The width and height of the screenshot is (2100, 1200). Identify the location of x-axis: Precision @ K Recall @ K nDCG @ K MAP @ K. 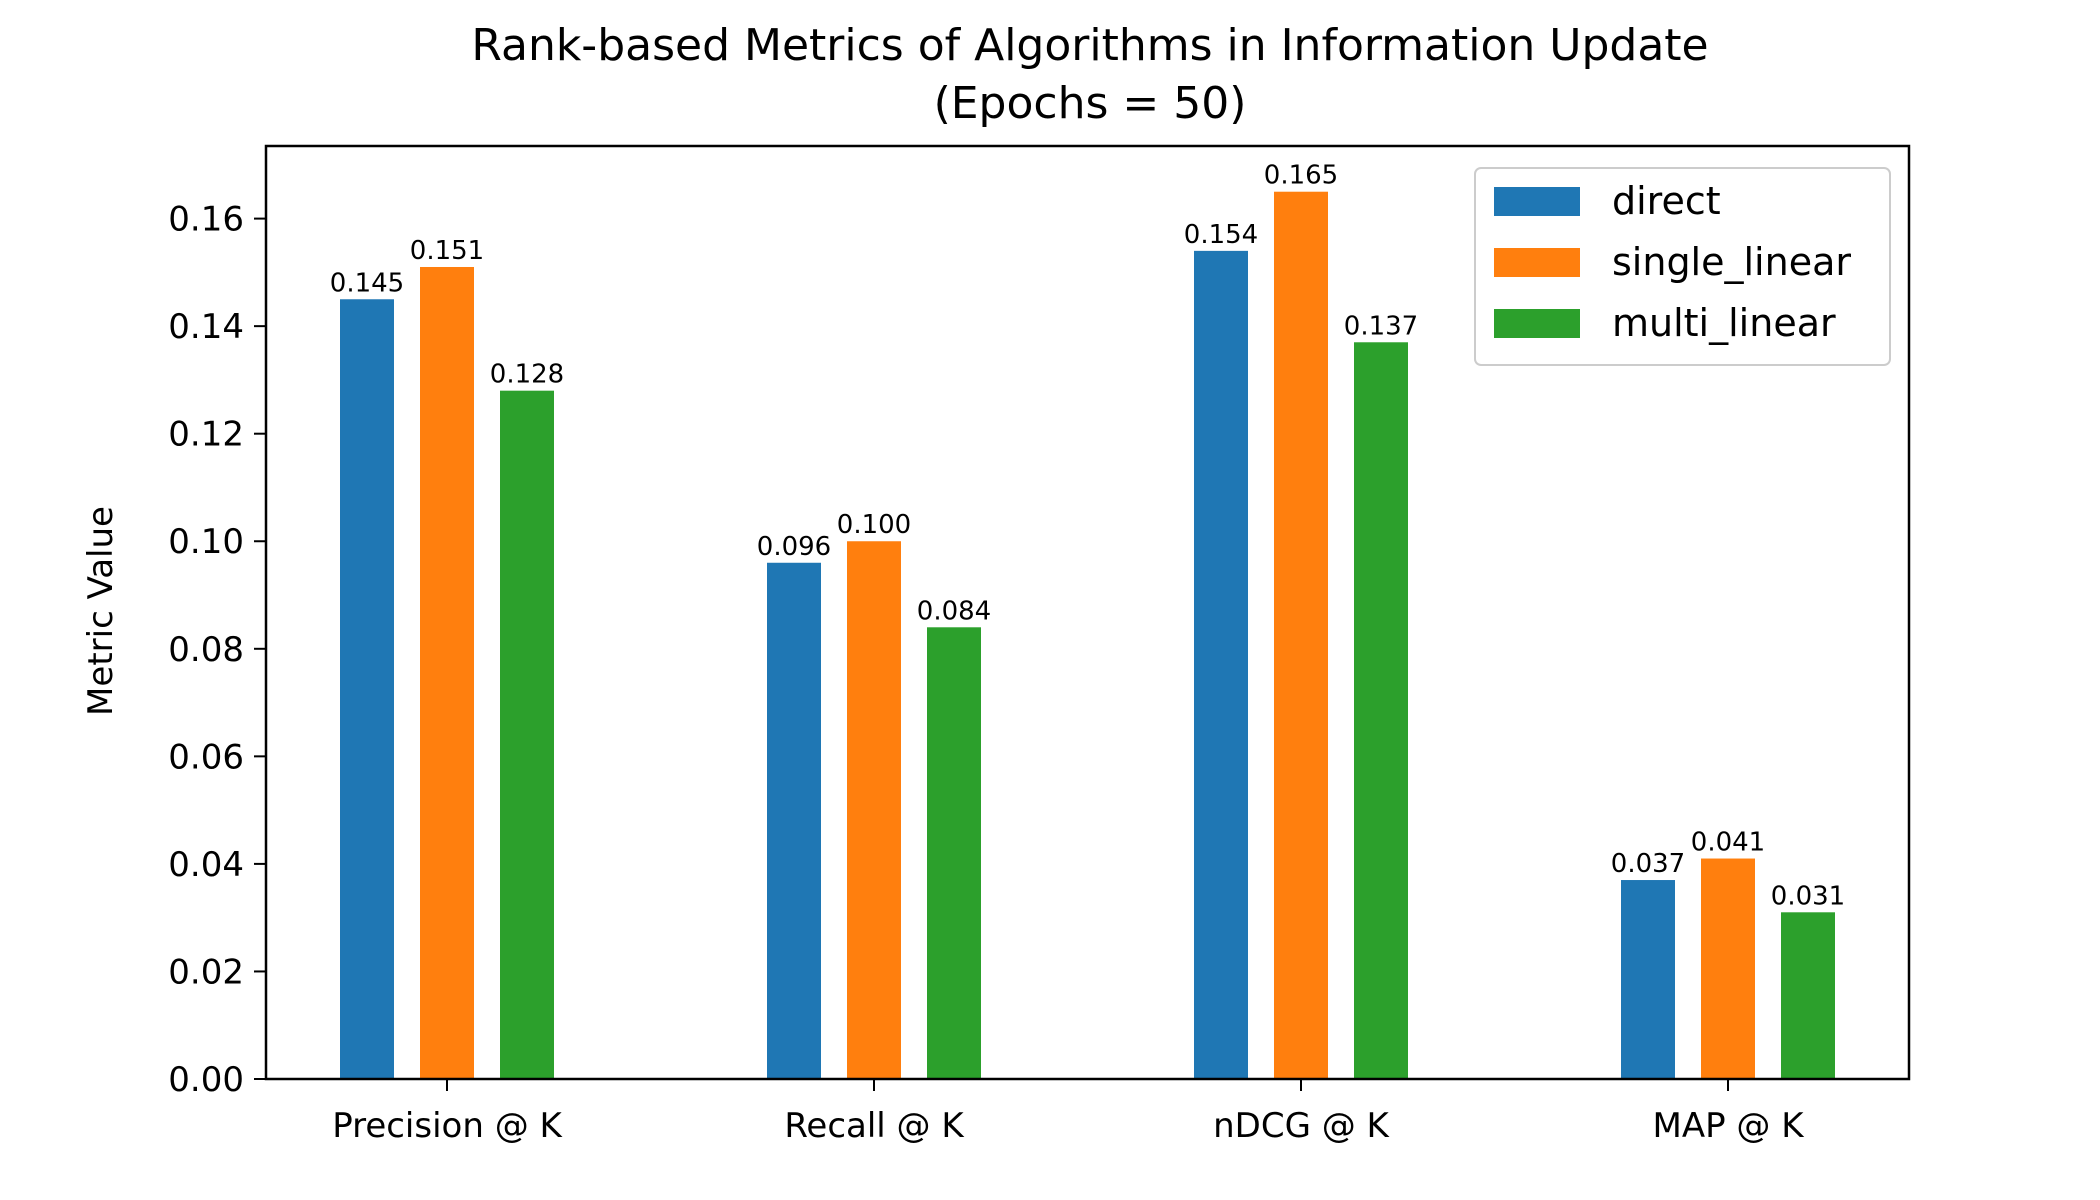
(1068, 1112).